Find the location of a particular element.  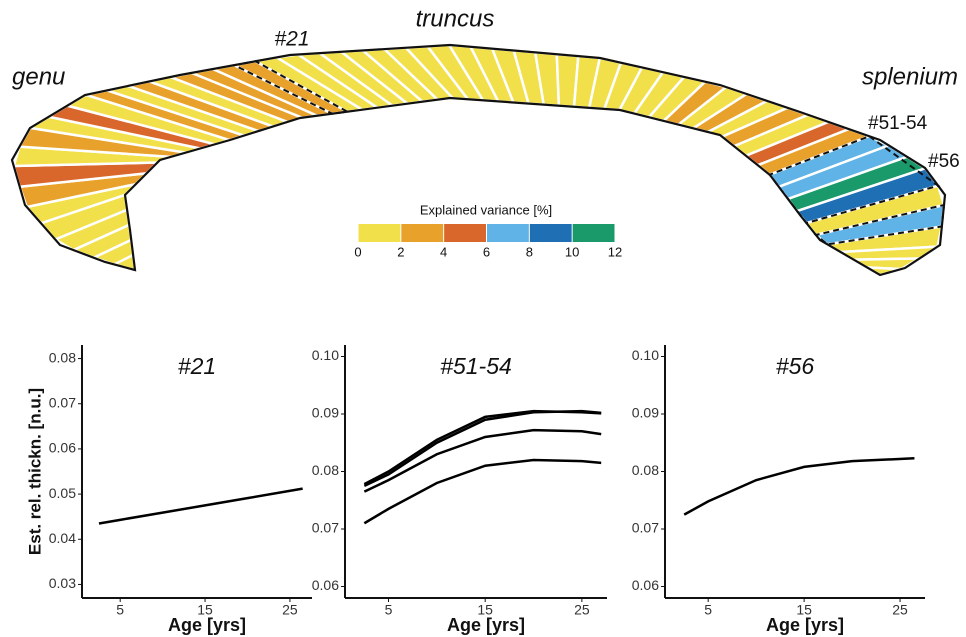

chart-title: #51-54 is located at coordinates (476, 366).